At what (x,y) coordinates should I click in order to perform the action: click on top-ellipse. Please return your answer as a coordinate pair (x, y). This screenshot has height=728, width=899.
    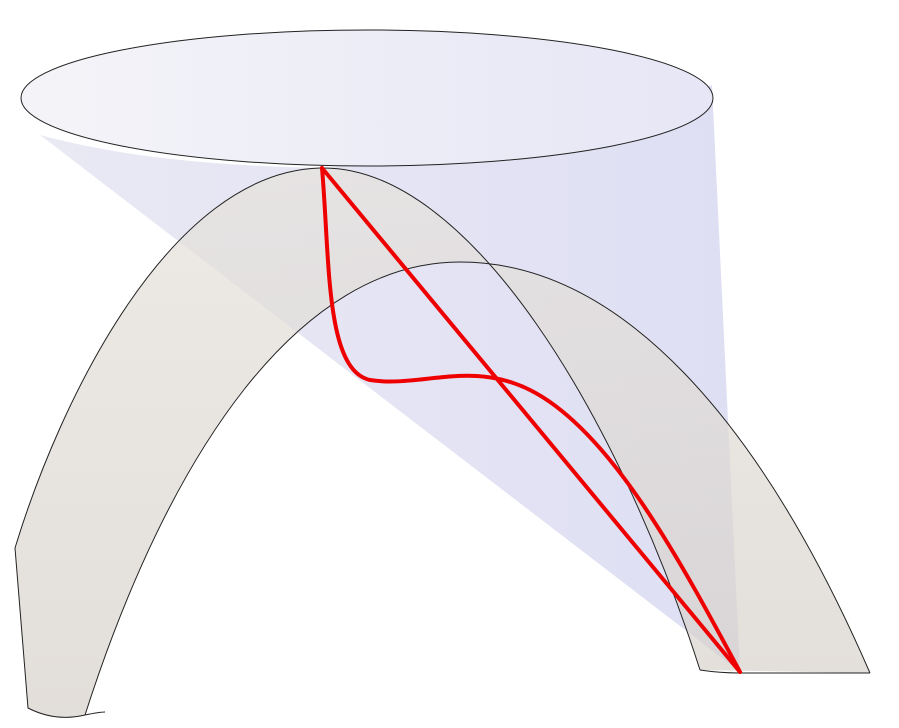
    Looking at the image, I should click on (367, 98).